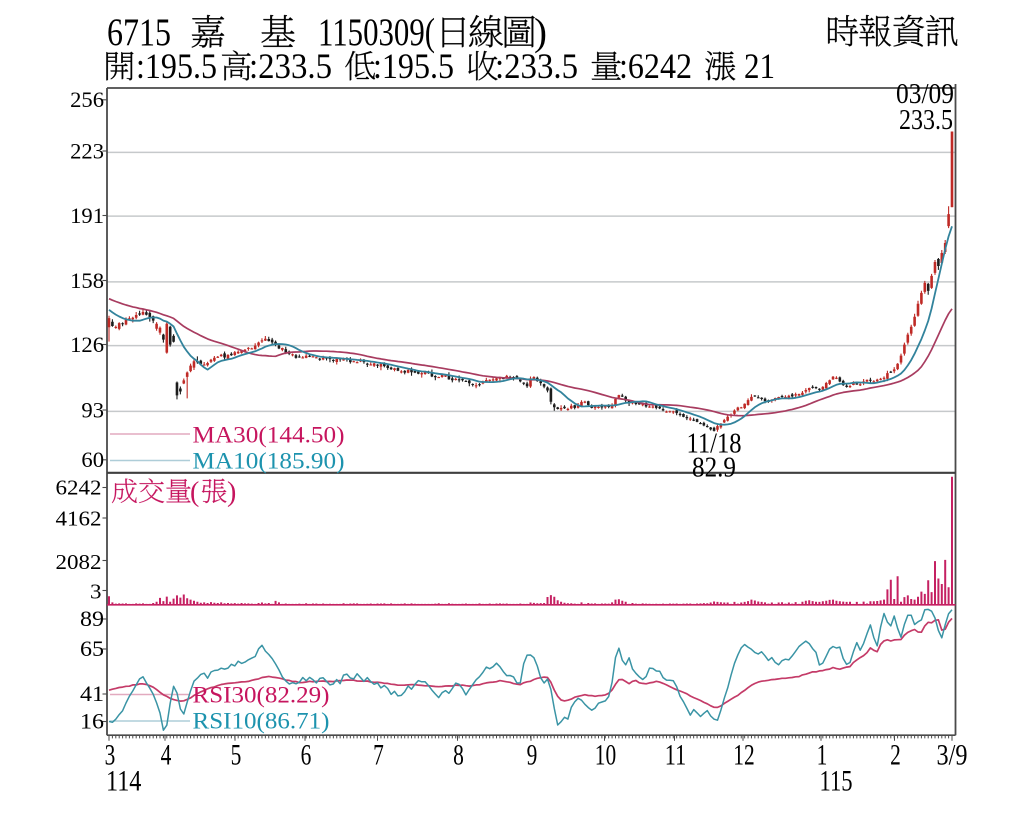 The width and height of the screenshot is (1024, 819). I want to click on svg-text: 11/18, so click(714, 444).